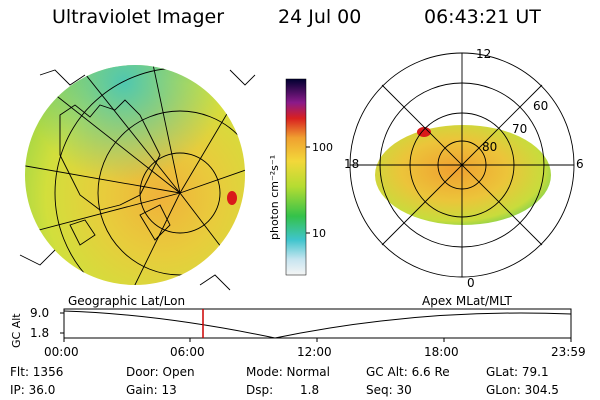 The width and height of the screenshot is (600, 400). I want to click on gain-readout: Gain: 13, so click(151, 390).